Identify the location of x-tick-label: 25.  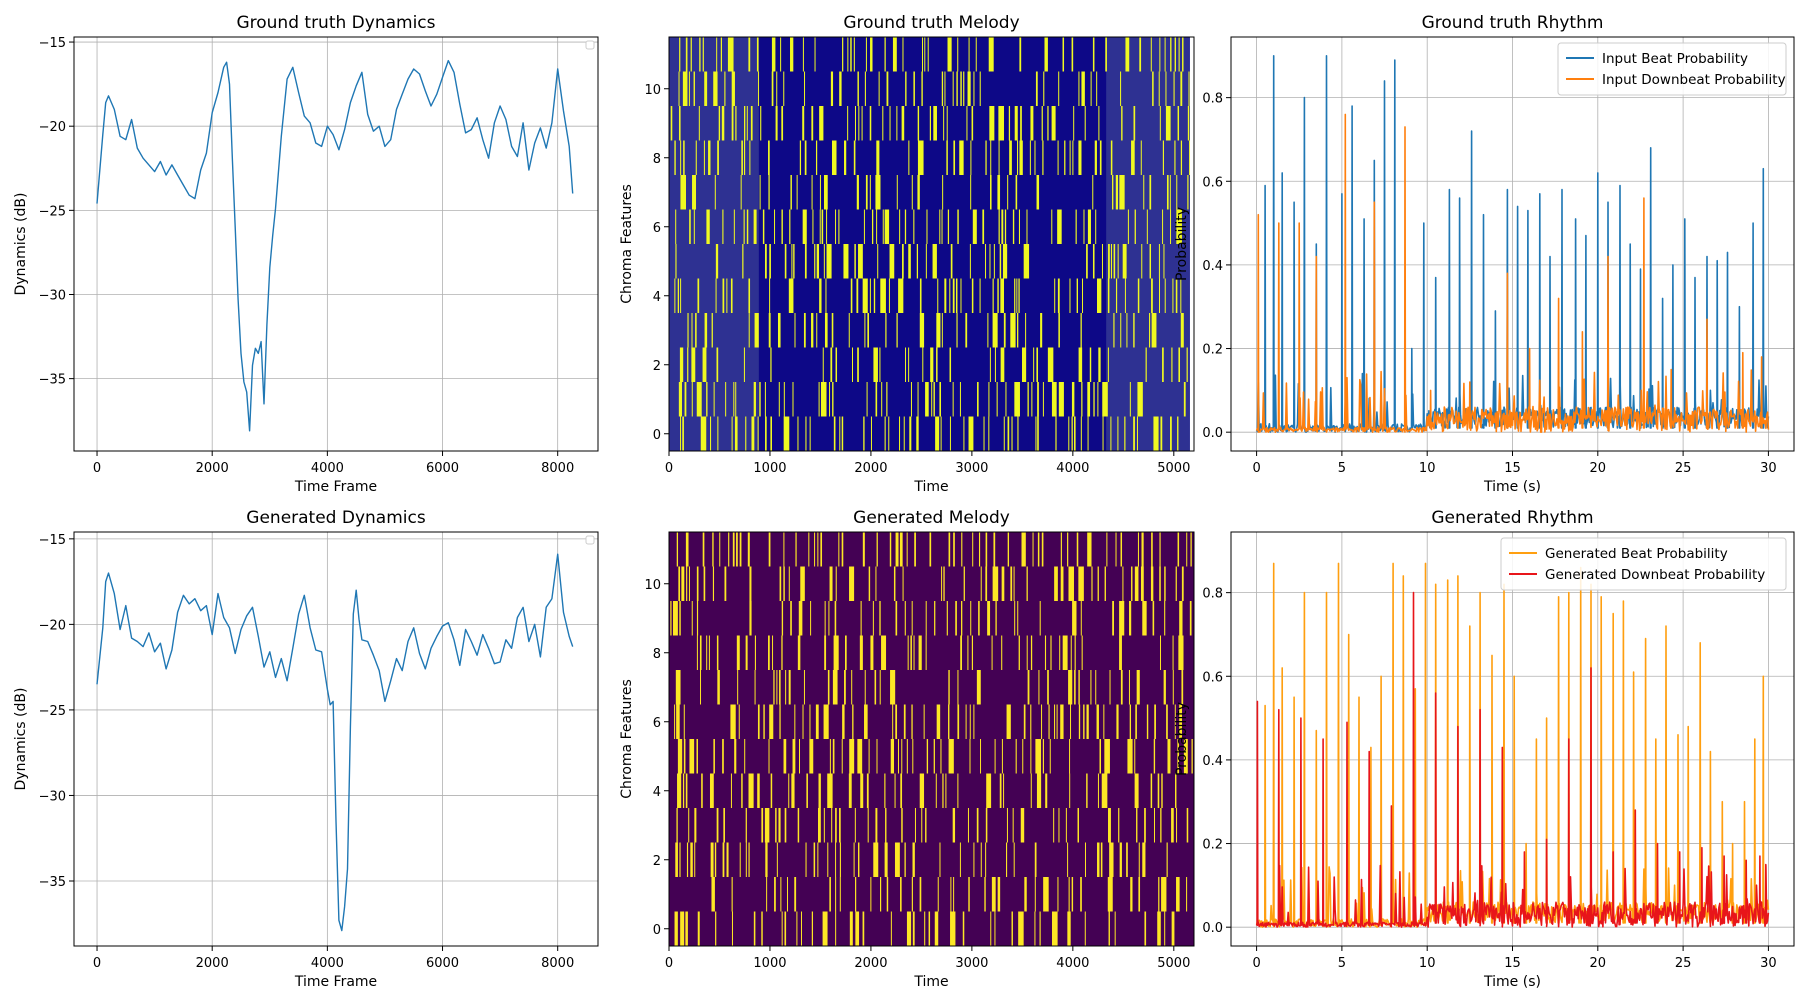
(1683, 468).